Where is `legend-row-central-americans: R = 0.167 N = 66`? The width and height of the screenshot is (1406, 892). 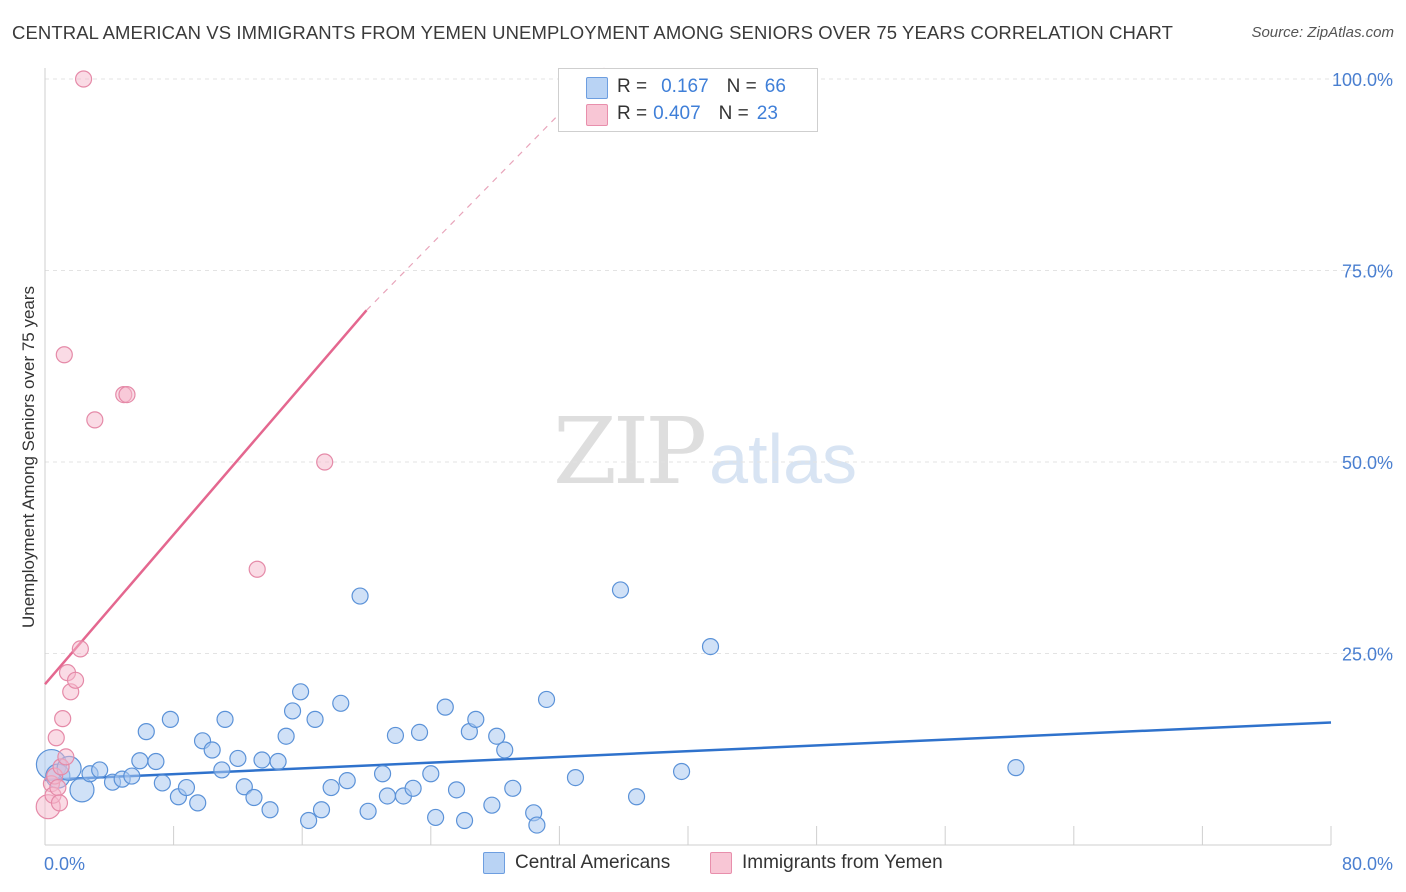
legend-row-central-americans: R = 0.167 N = 66 is located at coordinates (701, 87).